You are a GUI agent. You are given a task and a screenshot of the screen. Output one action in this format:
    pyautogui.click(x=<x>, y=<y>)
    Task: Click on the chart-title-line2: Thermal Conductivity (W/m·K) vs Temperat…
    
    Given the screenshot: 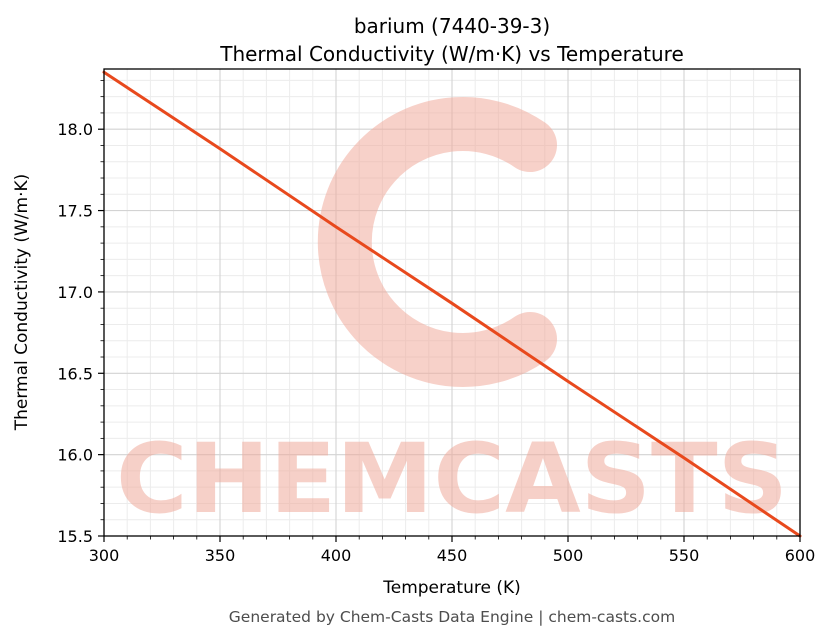 What is the action you would take?
    pyautogui.click(x=452, y=54)
    